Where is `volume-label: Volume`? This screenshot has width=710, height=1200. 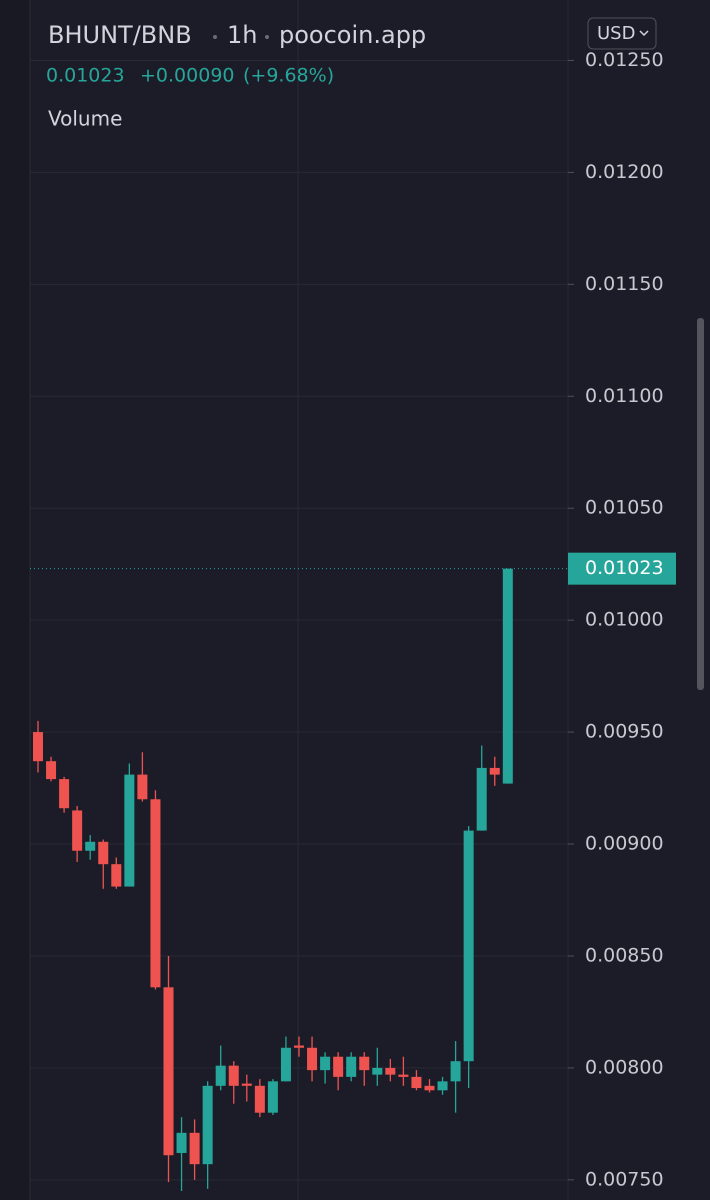
volume-label: Volume is located at coordinates (85, 119).